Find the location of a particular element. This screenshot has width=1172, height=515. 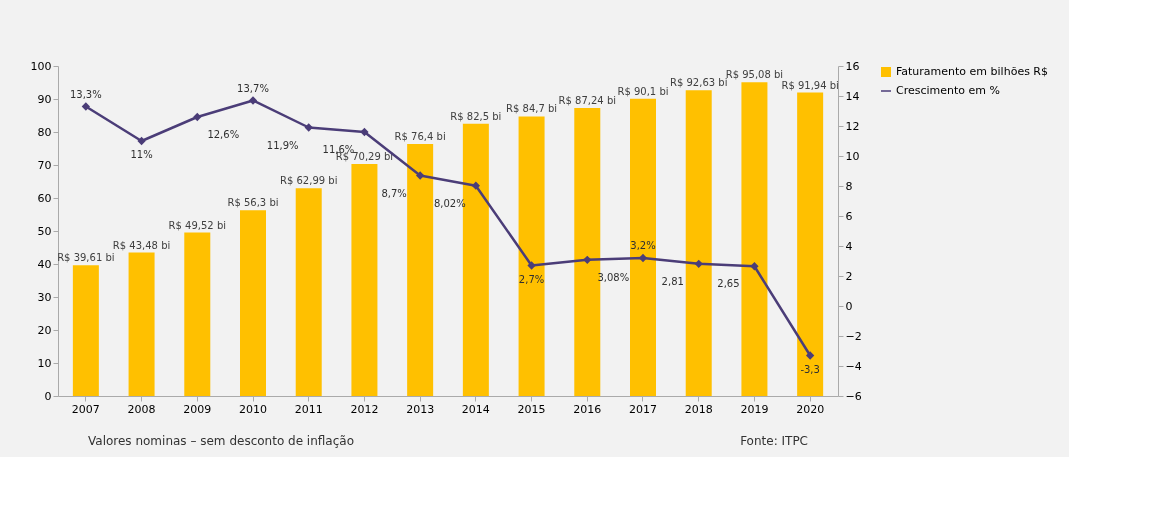

y-tick-label: 100 is located at coordinates (41, 66).